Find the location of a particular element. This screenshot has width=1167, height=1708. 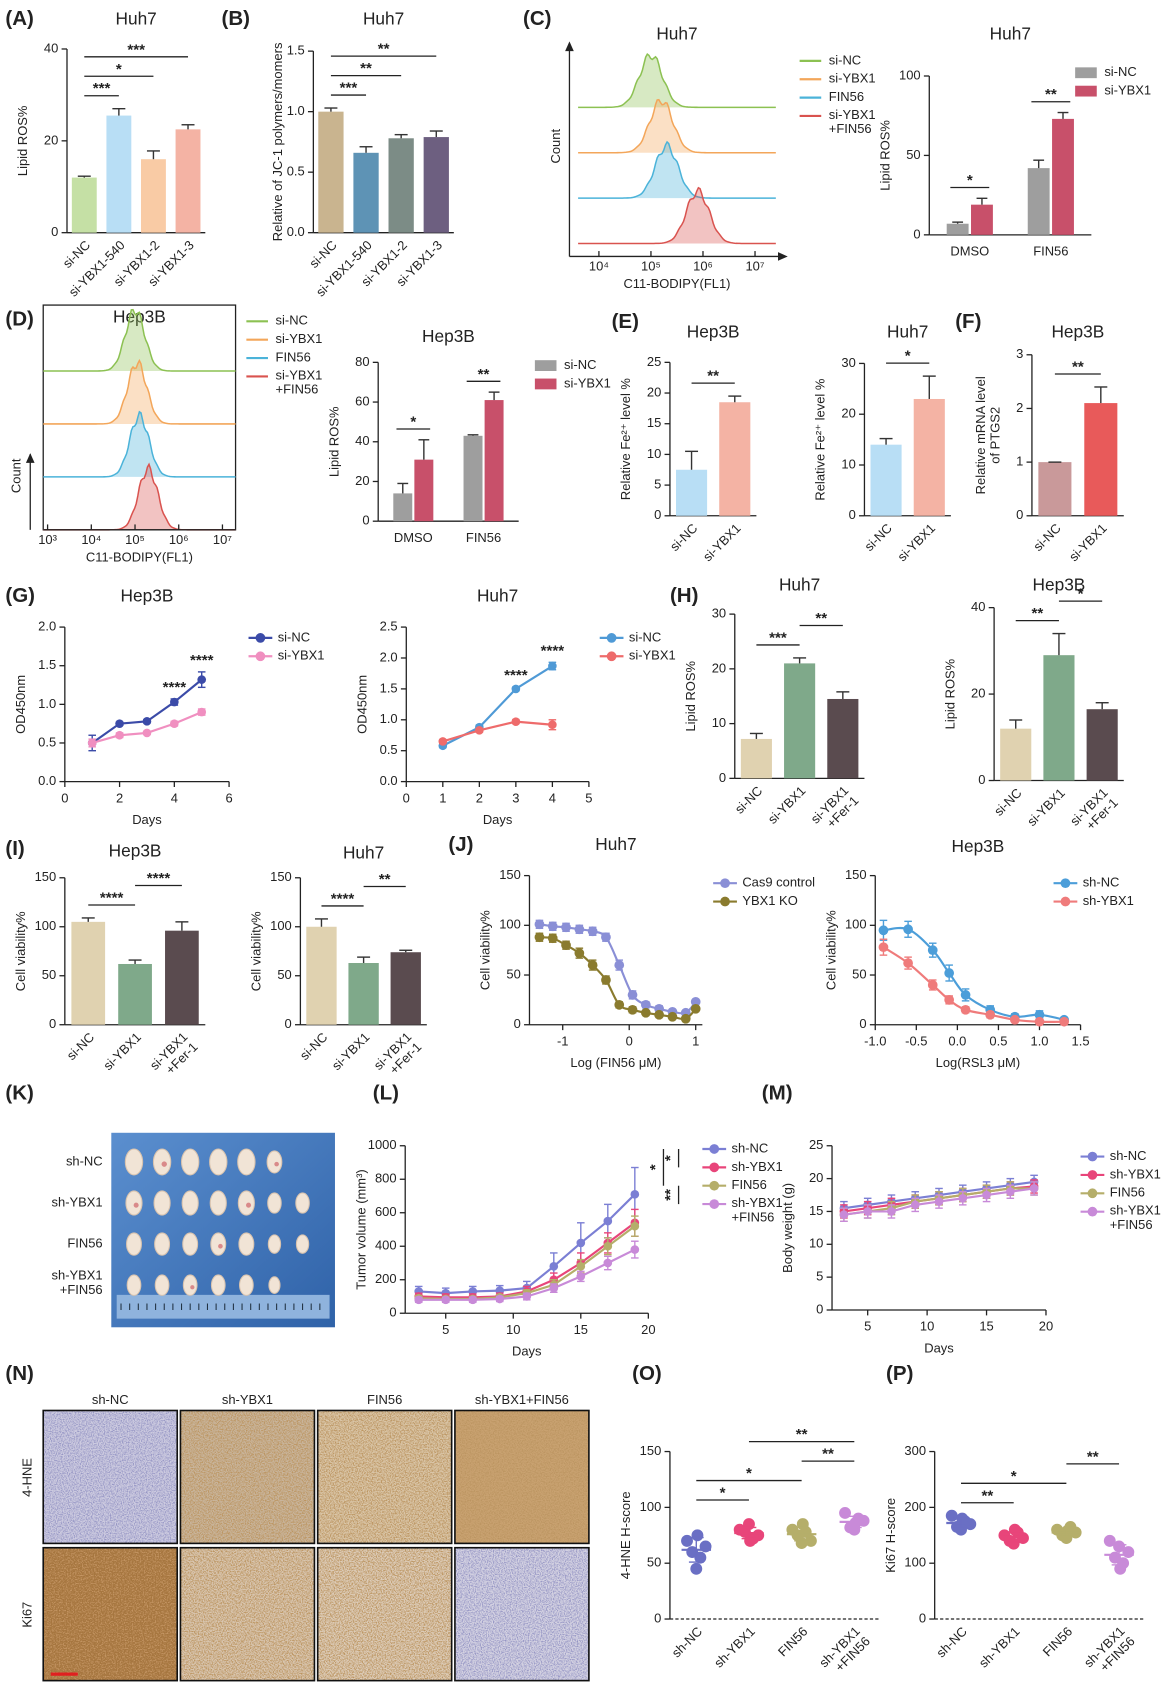

y-axis-label: Relative mRNA levelof PTGS2 is located at coordinates (988, 435).